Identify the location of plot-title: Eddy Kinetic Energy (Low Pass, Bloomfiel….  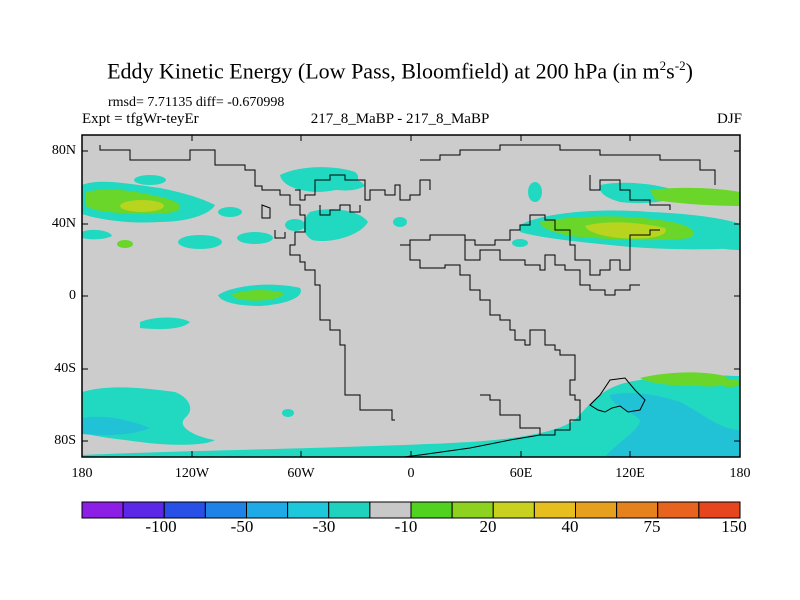
(400, 71).